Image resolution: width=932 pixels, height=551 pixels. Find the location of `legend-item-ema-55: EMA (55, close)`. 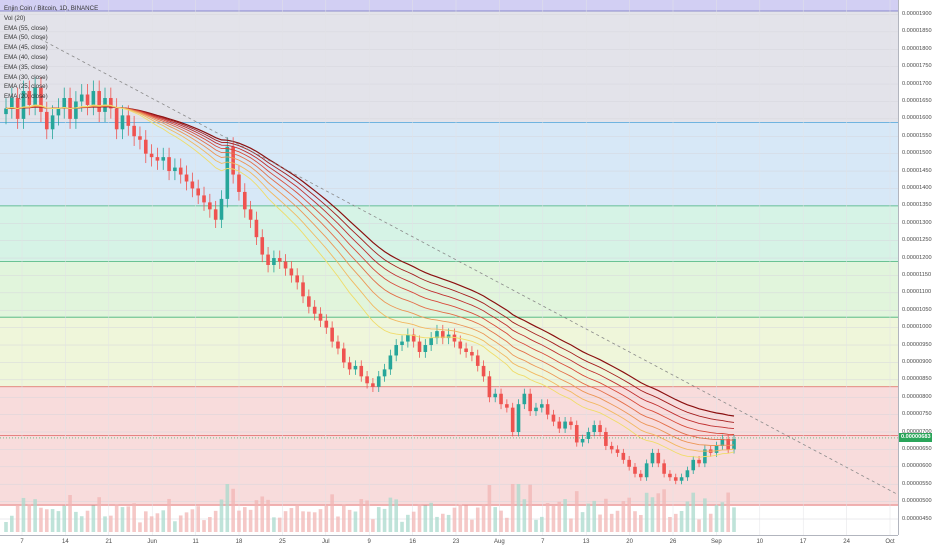

legend-item-ema-55: EMA (55, close) is located at coordinates (26, 28).